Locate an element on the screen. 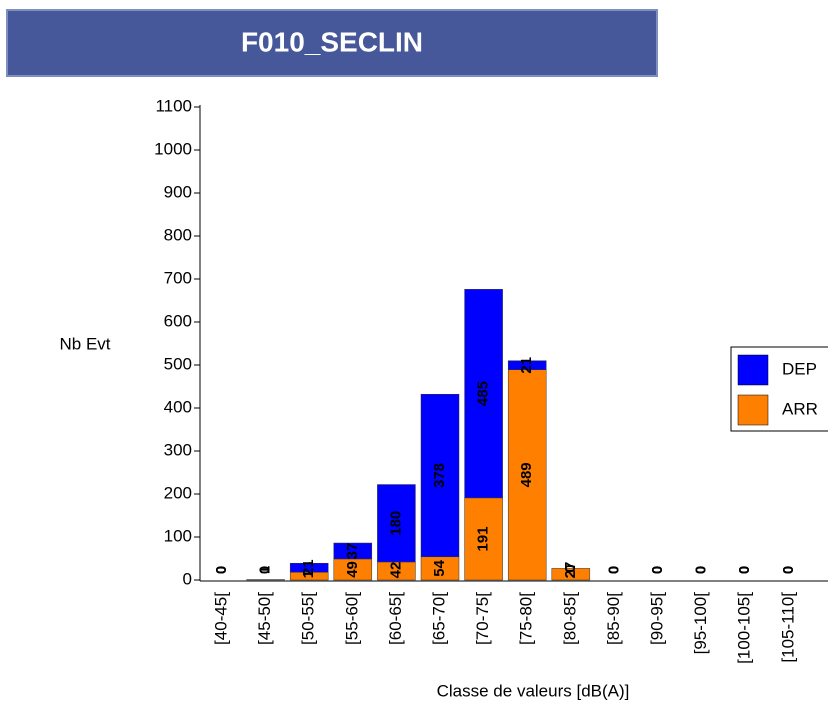 This screenshot has width=828, height=708. value-label: 191 is located at coordinates (483, 538).